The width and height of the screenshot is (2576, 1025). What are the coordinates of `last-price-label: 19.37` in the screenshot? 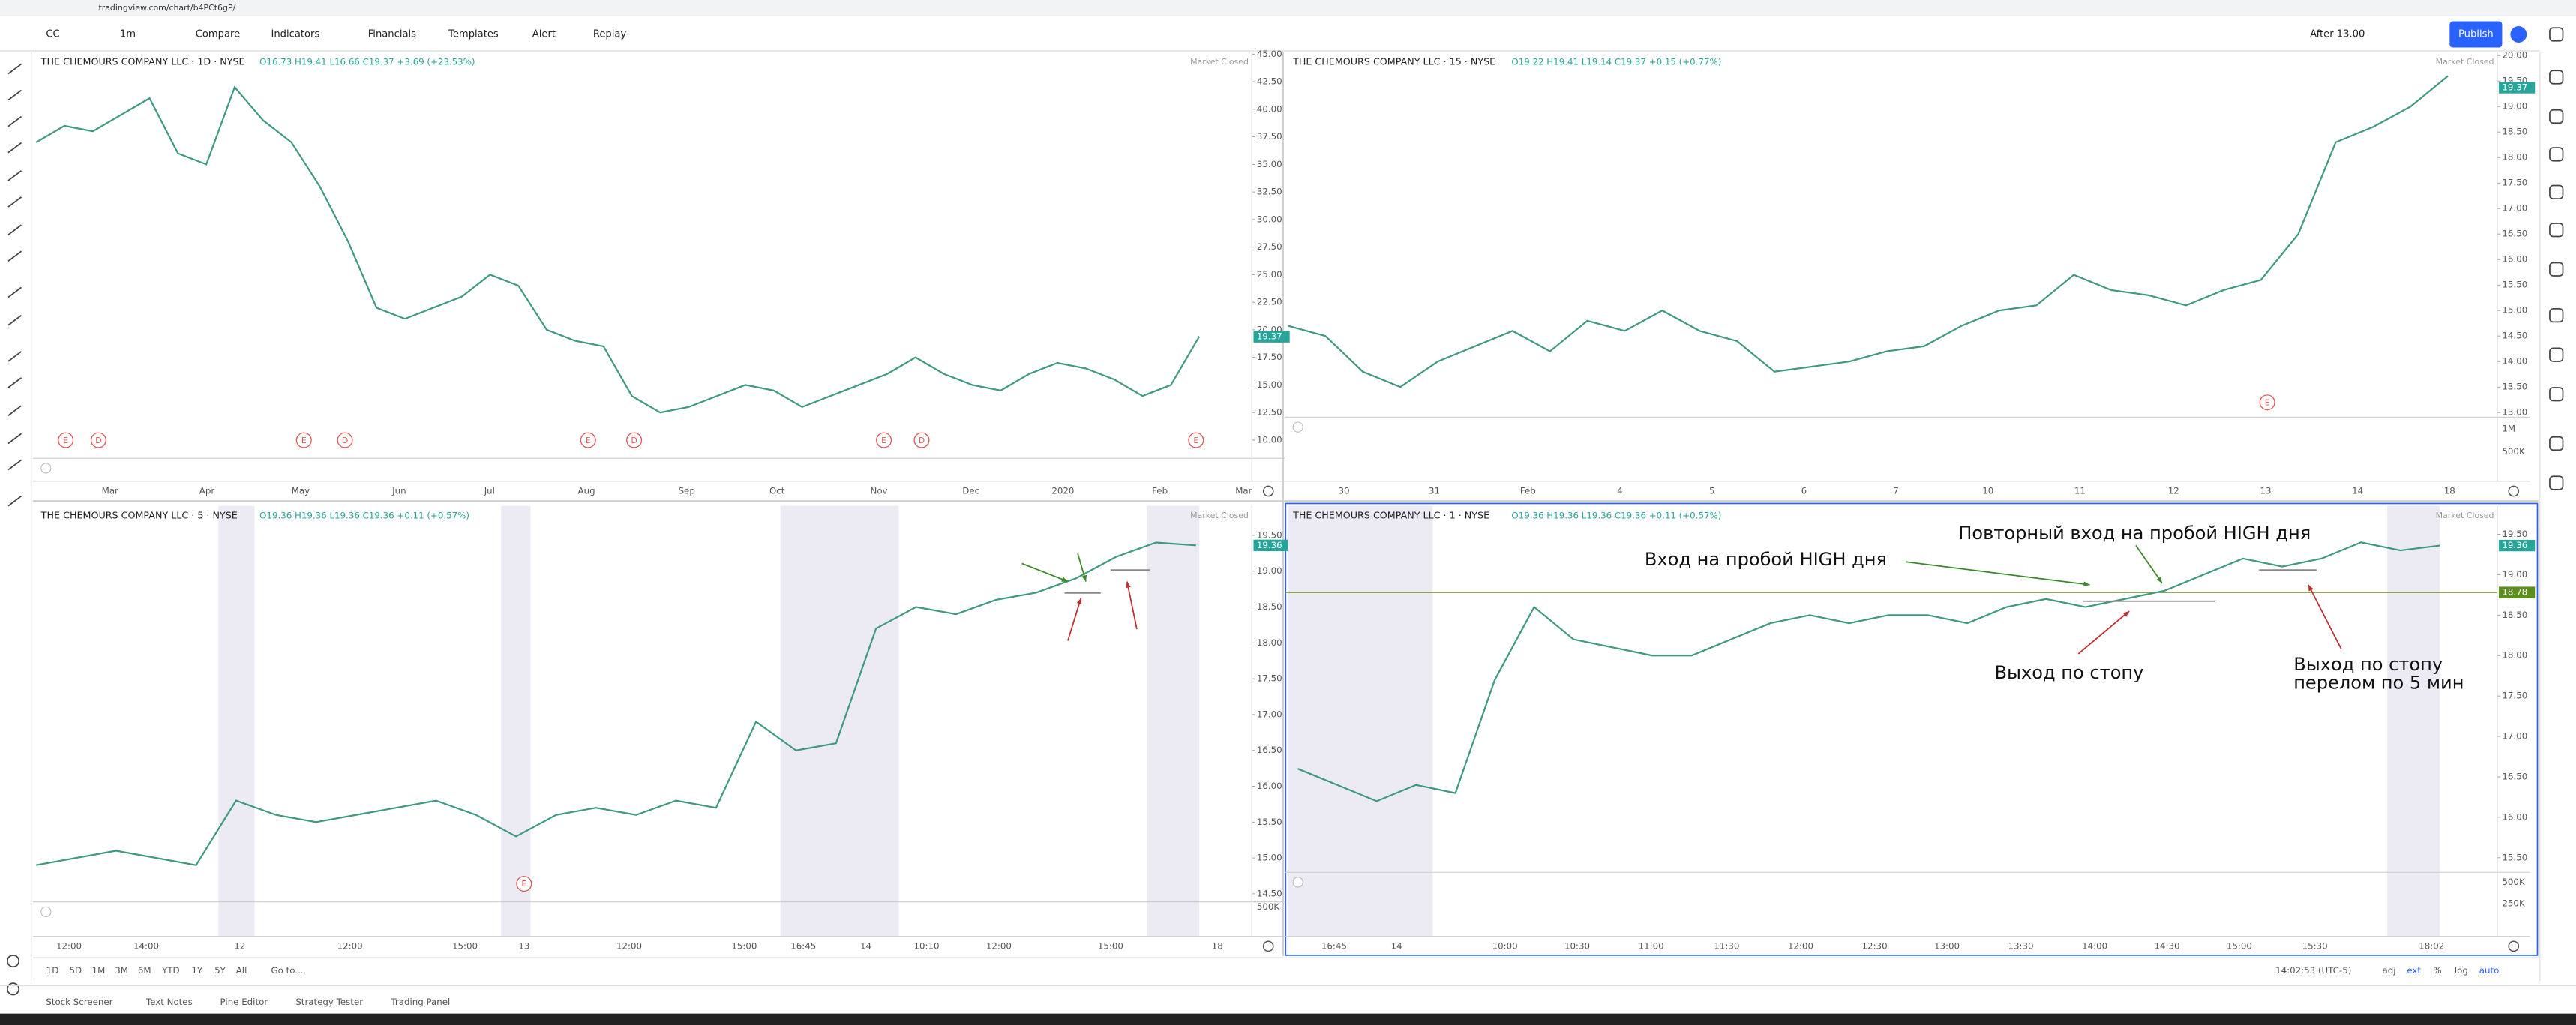 It's located at (1270, 336).